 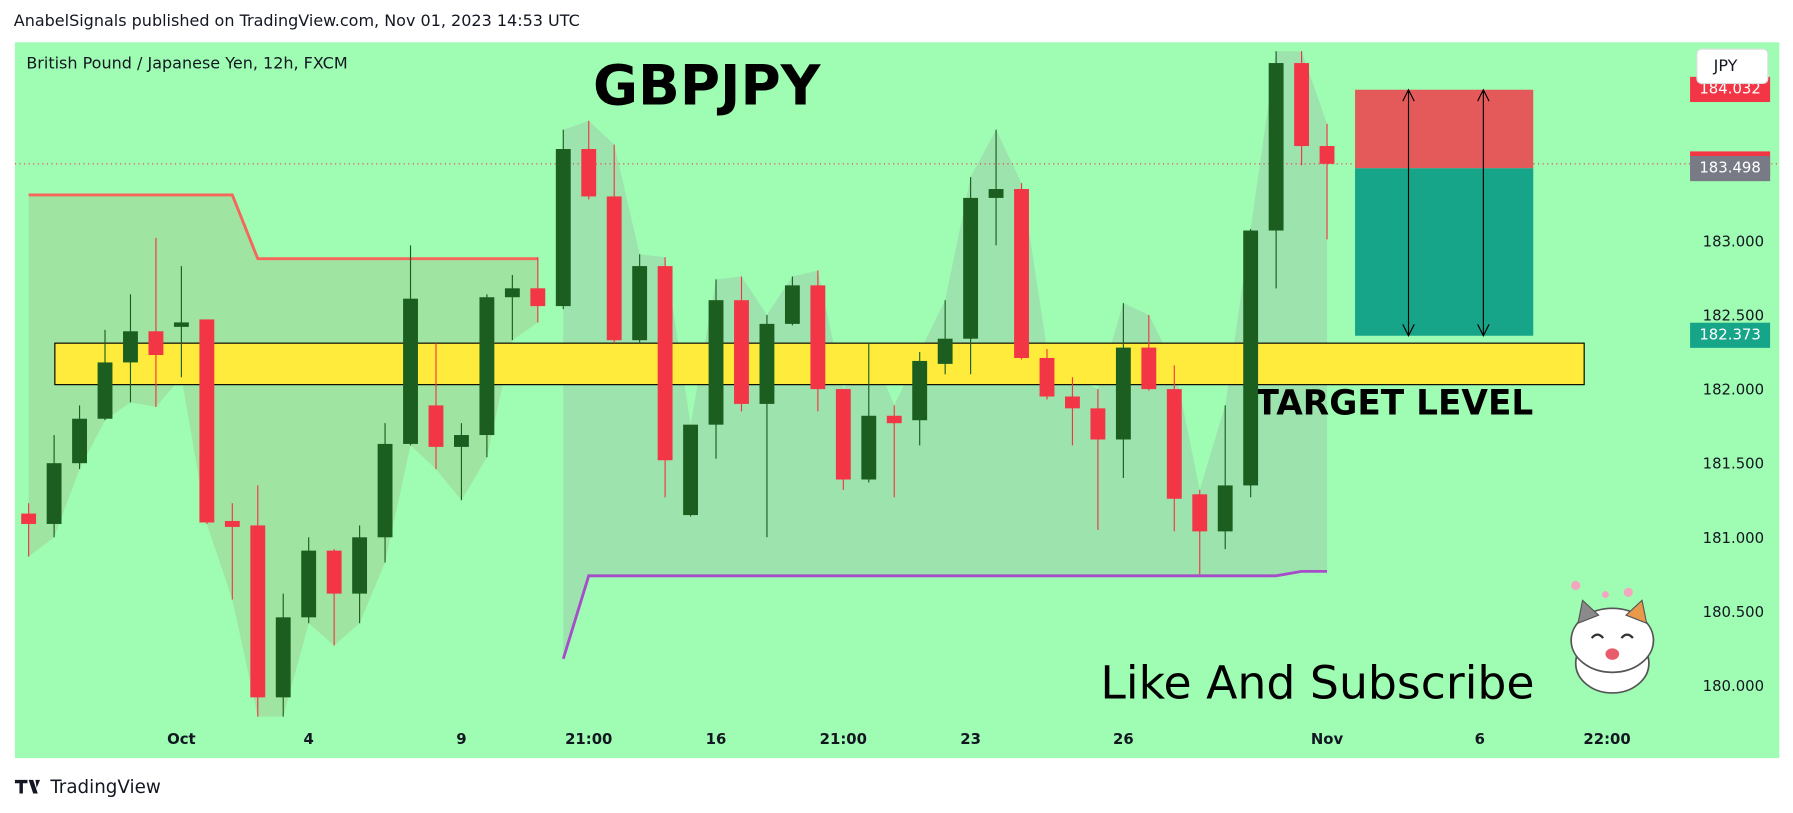 What do you see at coordinates (1606, 739) in the screenshot?
I see `x-tick-label: 22:00` at bounding box center [1606, 739].